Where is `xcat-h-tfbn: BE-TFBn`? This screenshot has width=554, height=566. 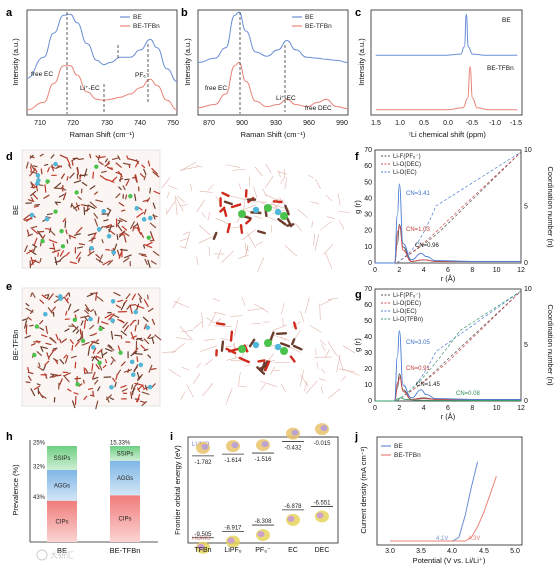
xcat-h-tfbn: BE-TFBn is located at coordinates (125, 550).